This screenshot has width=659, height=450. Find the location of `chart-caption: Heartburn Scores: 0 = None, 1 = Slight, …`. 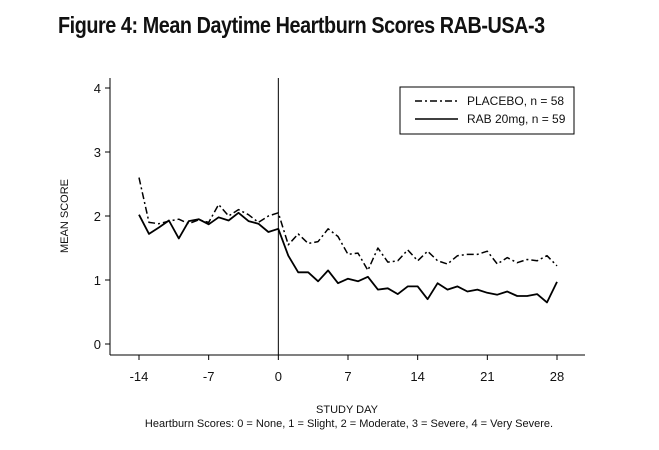

chart-caption: Heartburn Scores: 0 = None, 1 = Slight, … is located at coordinates (349, 424).